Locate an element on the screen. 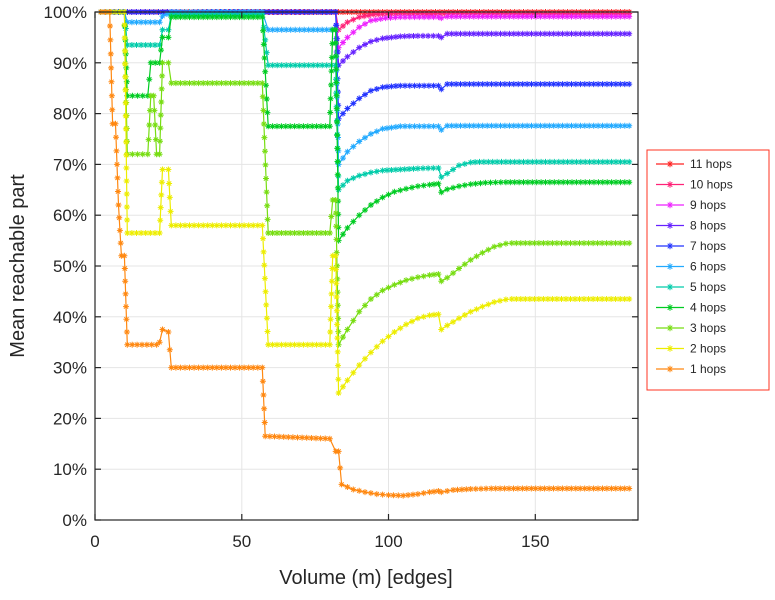 The width and height of the screenshot is (775, 600). y-axis-label: Mean reachable part is located at coordinates (18, 266).